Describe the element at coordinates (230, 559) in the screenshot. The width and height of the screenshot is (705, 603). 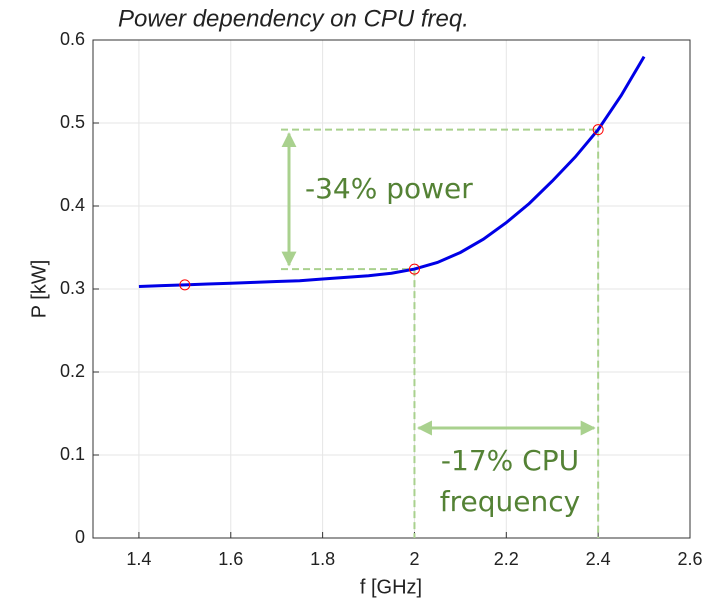
I see `x-tick-label: 1.6` at that location.